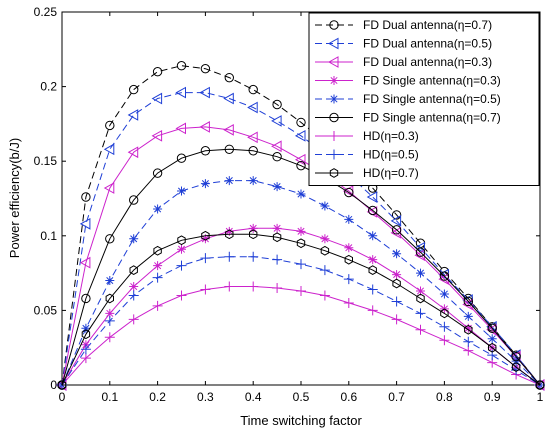 Image resolution: width=550 pixels, height=434 pixels. What do you see at coordinates (253, 397) in the screenshot?
I see `x-tick-label: 0.4` at bounding box center [253, 397].